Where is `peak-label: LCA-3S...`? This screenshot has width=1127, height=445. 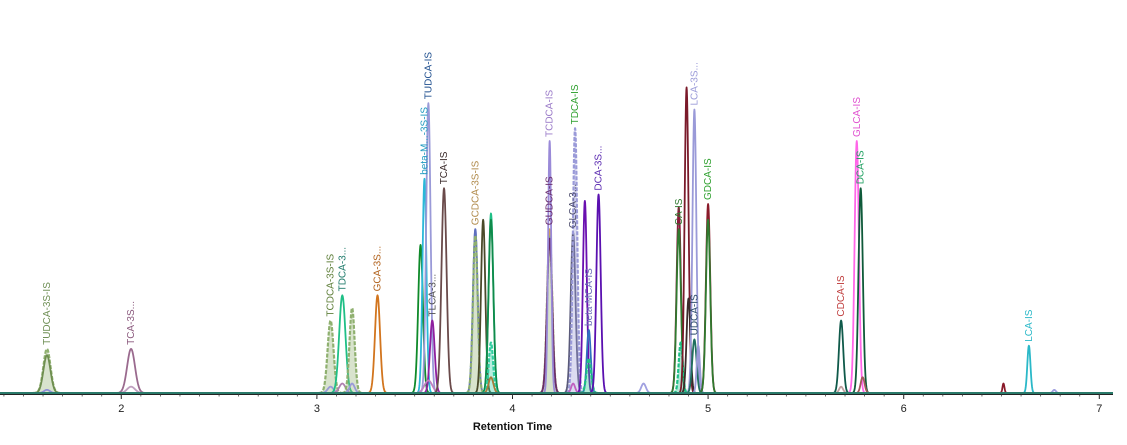 peak-label: LCA-3S... is located at coordinates (694, 83).